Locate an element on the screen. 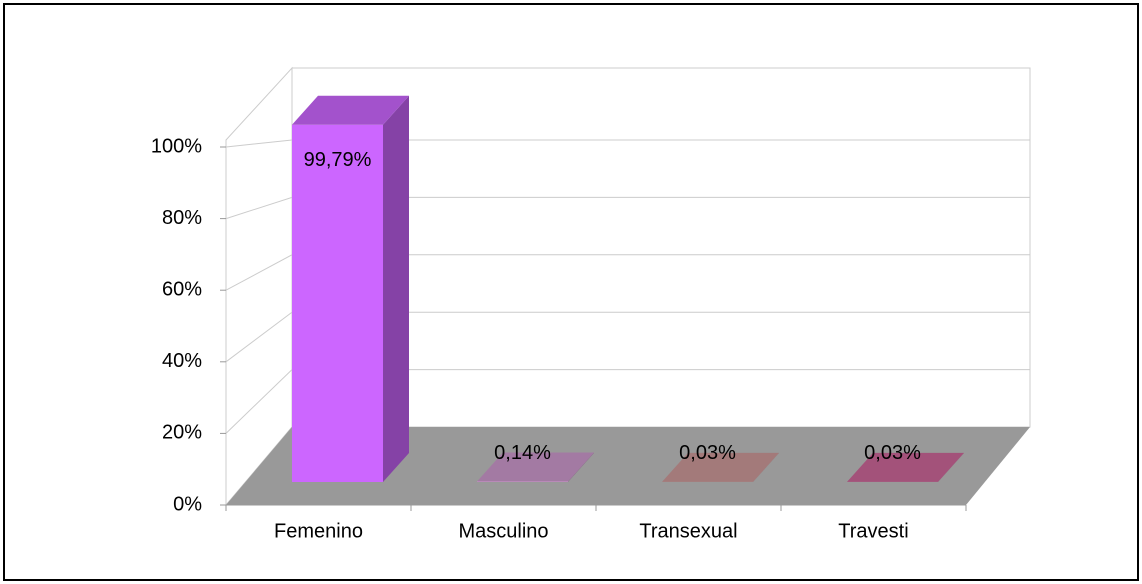 The height and width of the screenshot is (584, 1142). y-tick-label: 40% is located at coordinates (182, 361).